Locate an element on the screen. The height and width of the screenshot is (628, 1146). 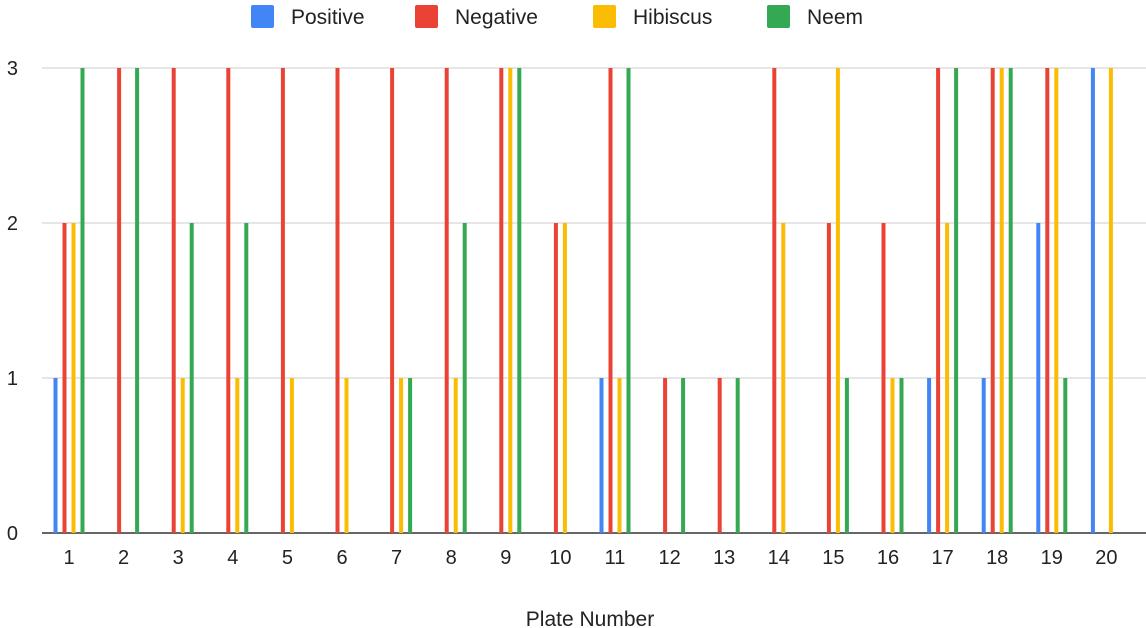
legend: Positive Negative Hibiscus Neem is located at coordinates (557, 17).